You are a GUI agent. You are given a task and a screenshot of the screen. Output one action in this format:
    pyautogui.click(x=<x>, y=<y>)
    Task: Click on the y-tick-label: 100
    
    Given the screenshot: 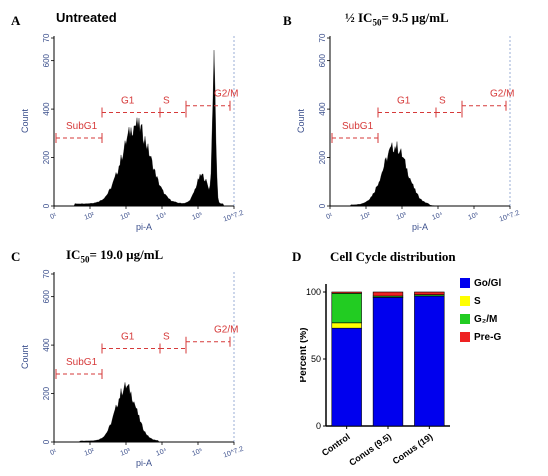 What is the action you would take?
    pyautogui.click(x=313, y=292)
    